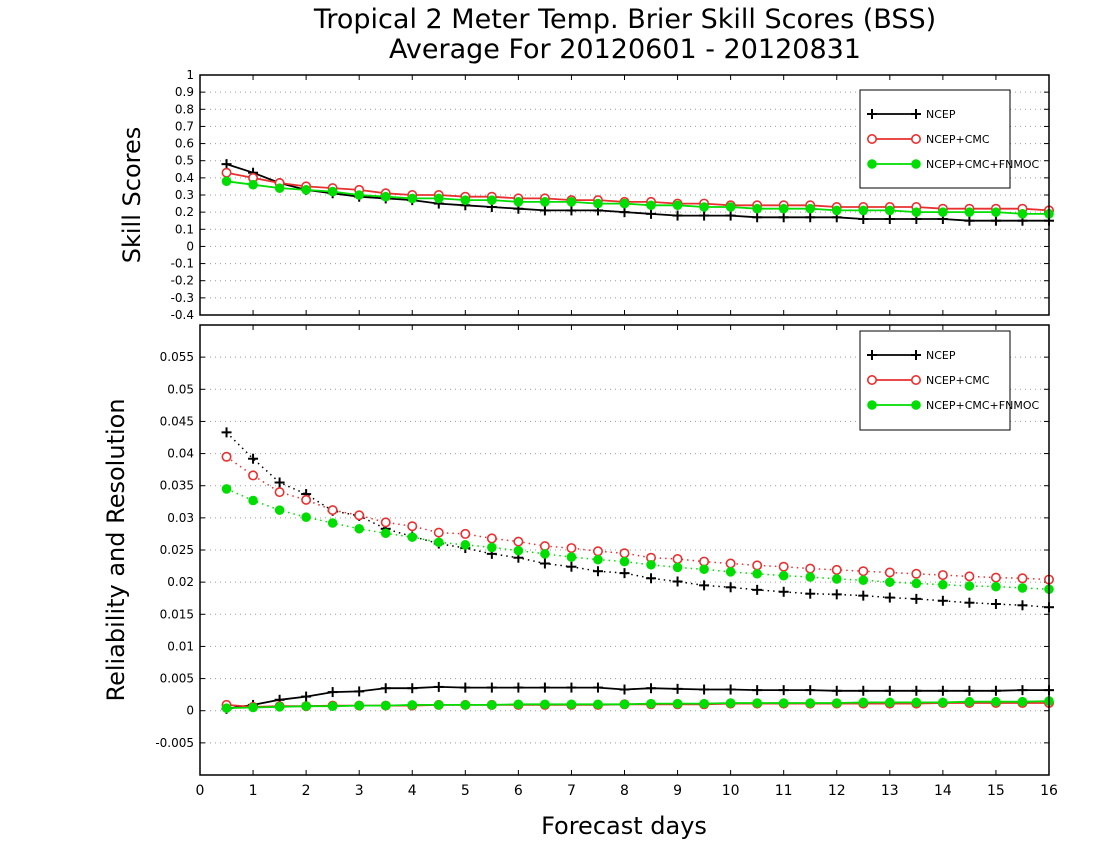 This screenshot has height=854, width=1100. What do you see at coordinates (624, 826) in the screenshot?
I see `x-axis-label: Forecast days` at bounding box center [624, 826].